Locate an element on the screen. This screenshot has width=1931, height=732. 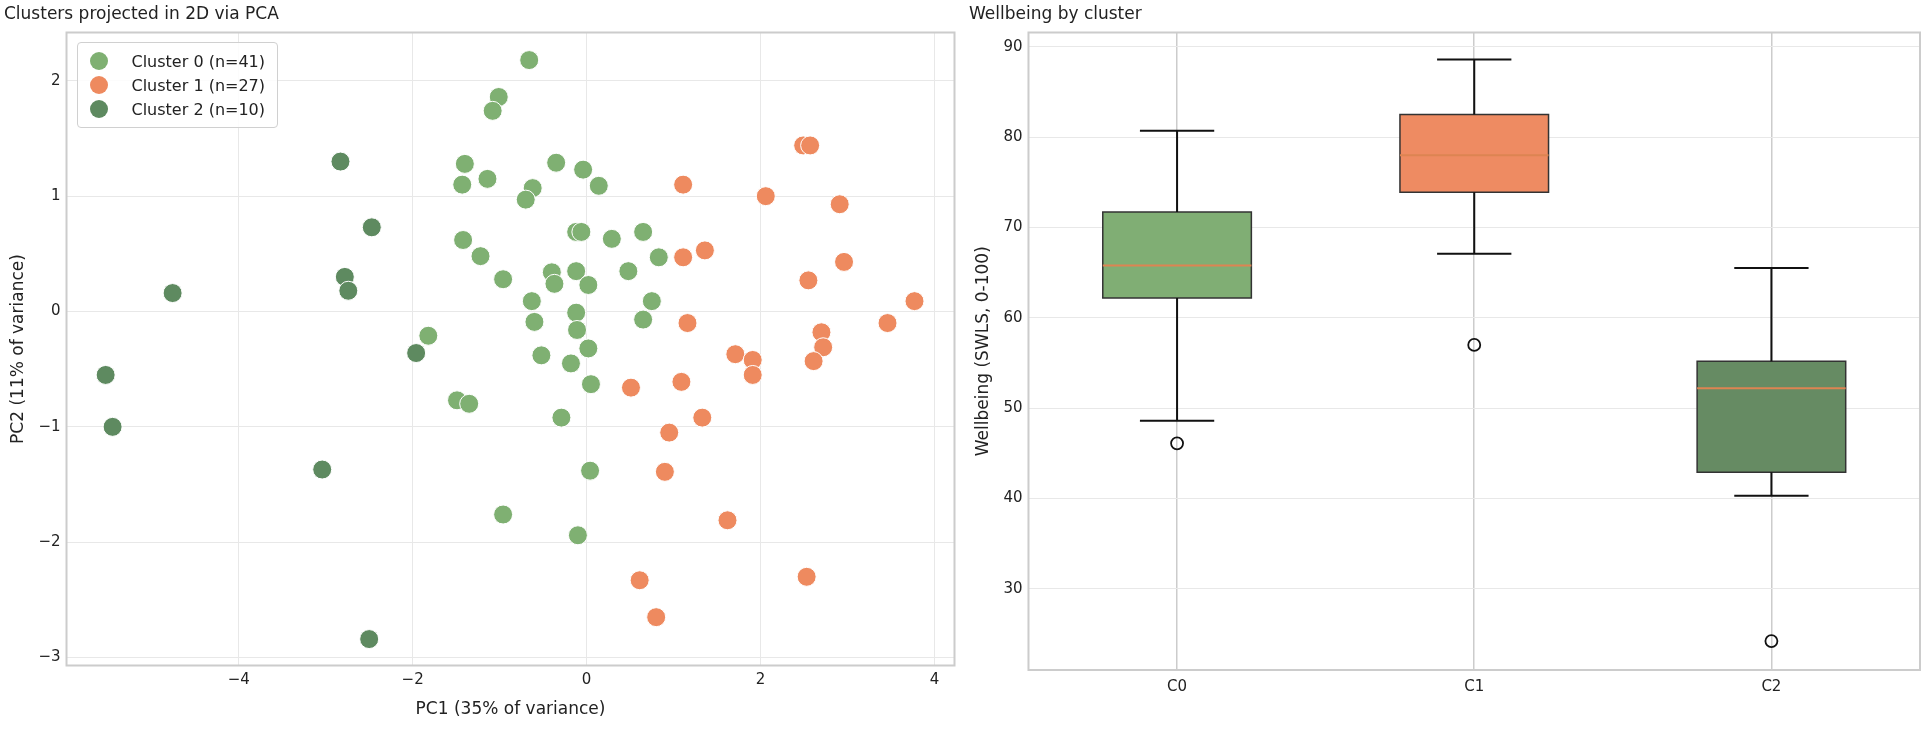
y-tick-label: 1 is located at coordinates (55, 195).